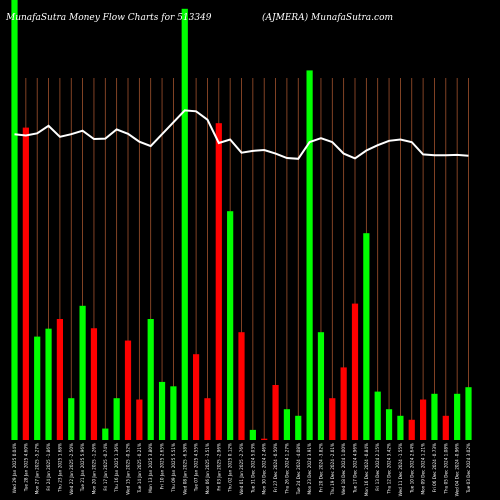 The height and width of the screenshot is (500, 500). Describe the element at coordinates (286, 469) in the screenshot. I see `x-tick-label: Thu 26 Dec 2024 1.27%` at that location.